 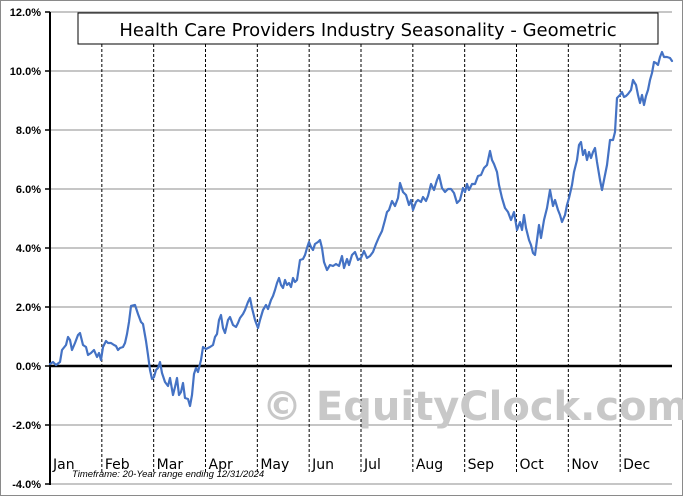 What do you see at coordinates (481, 465) in the screenshot?
I see `month-label-sep: Sep` at bounding box center [481, 465].